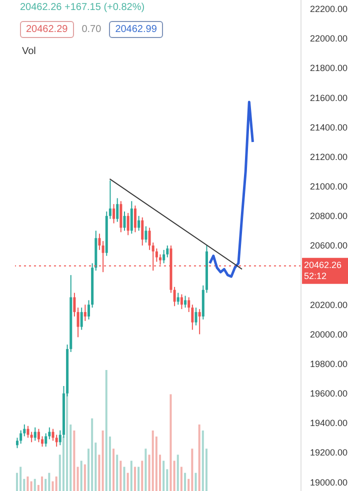 Image resolution: width=348 pixels, height=491 pixels. Describe the element at coordinates (329, 68) in the screenshot. I see `y-tick-label: 21800.00` at that location.